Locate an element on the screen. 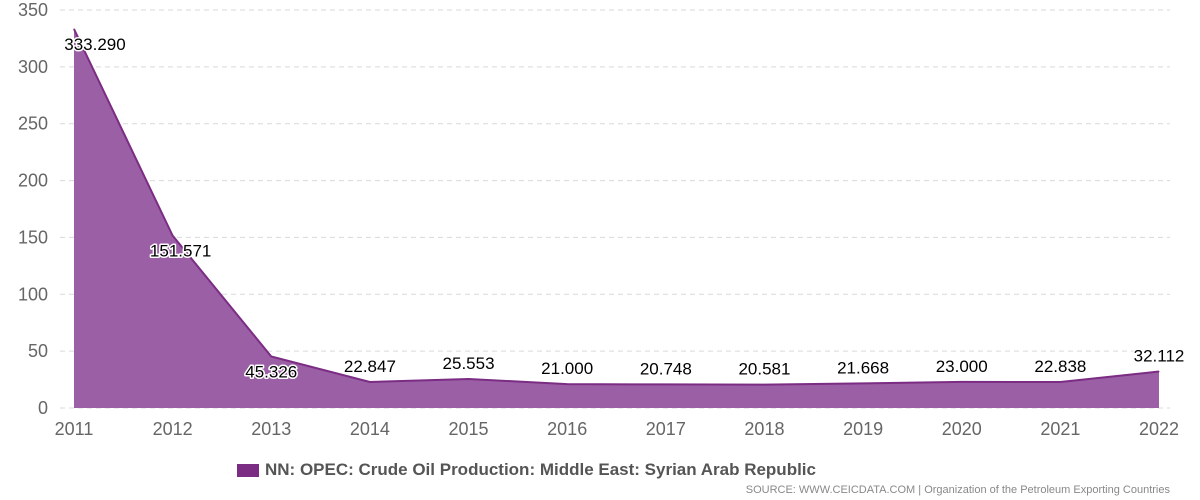 Image resolution: width=1200 pixels, height=500 pixels. y-tick-label: 200 is located at coordinates (33, 181).